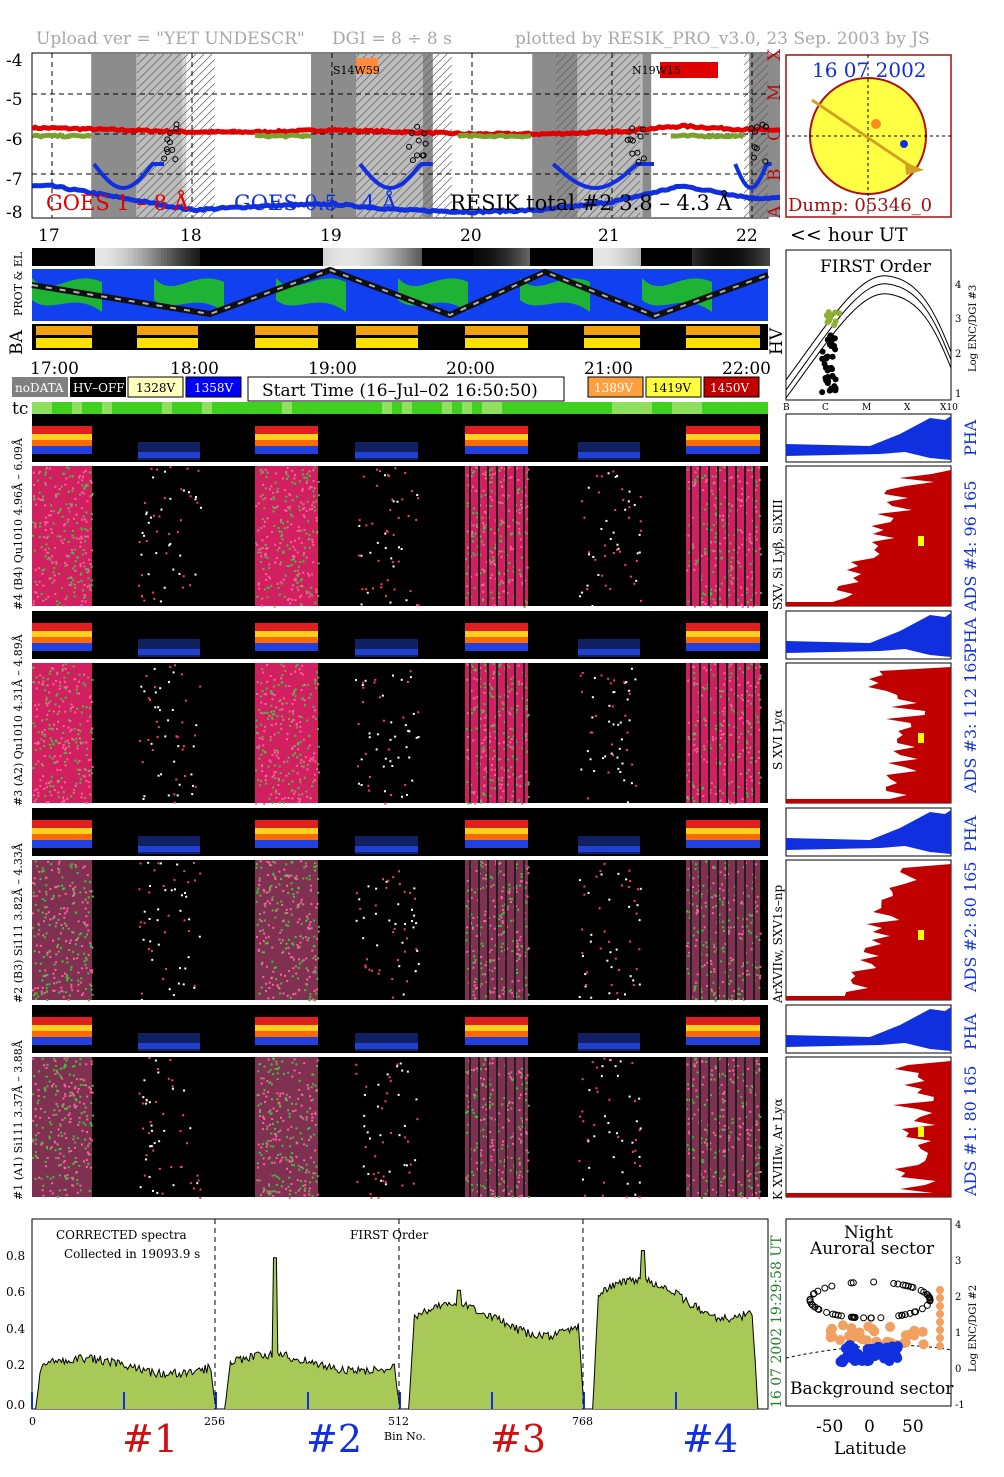 This screenshot has width=1004, height=1477. Describe the element at coordinates (164, 158) in the screenshot. I see `resik-point` at that location.